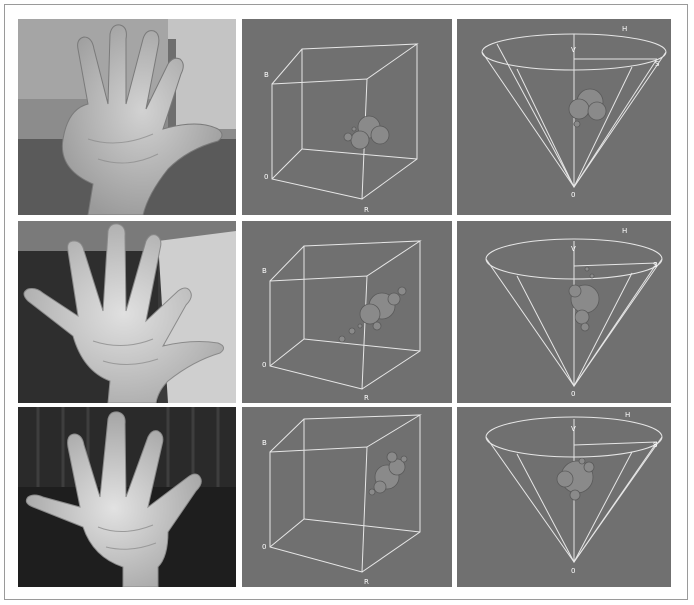 This screenshot has height=605, width=694. I want to click on hand-photo-indoor, so click(127, 117).